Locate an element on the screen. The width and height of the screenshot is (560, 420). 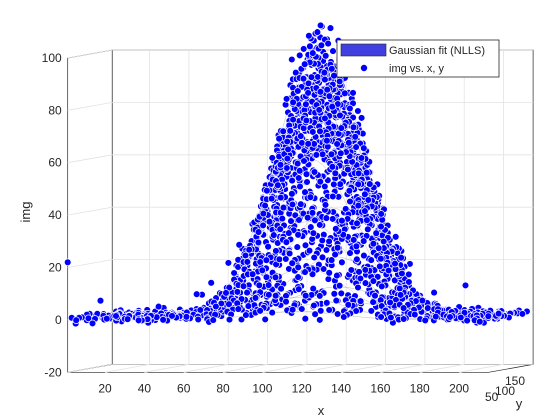
x-tick-label: 140 is located at coordinates (341, 388).